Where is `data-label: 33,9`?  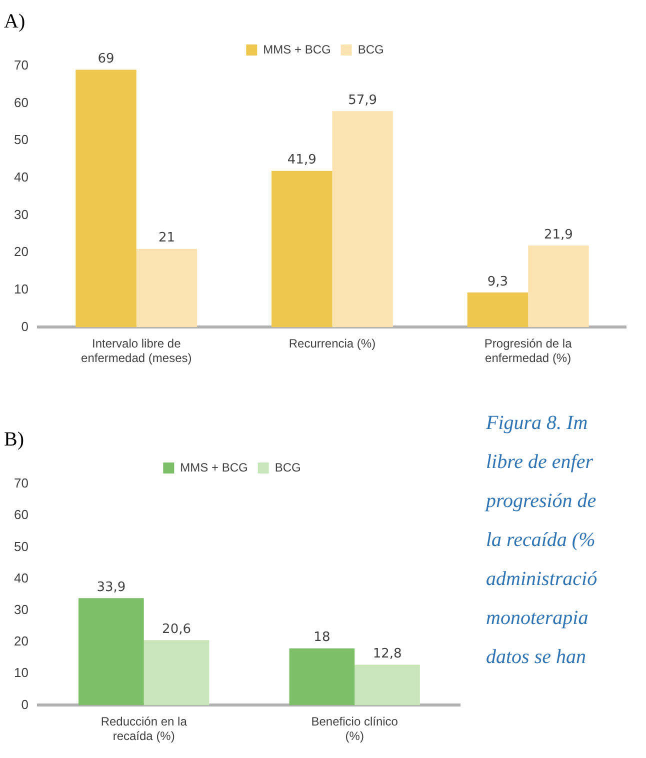
data-label: 33,9 is located at coordinates (111, 587).